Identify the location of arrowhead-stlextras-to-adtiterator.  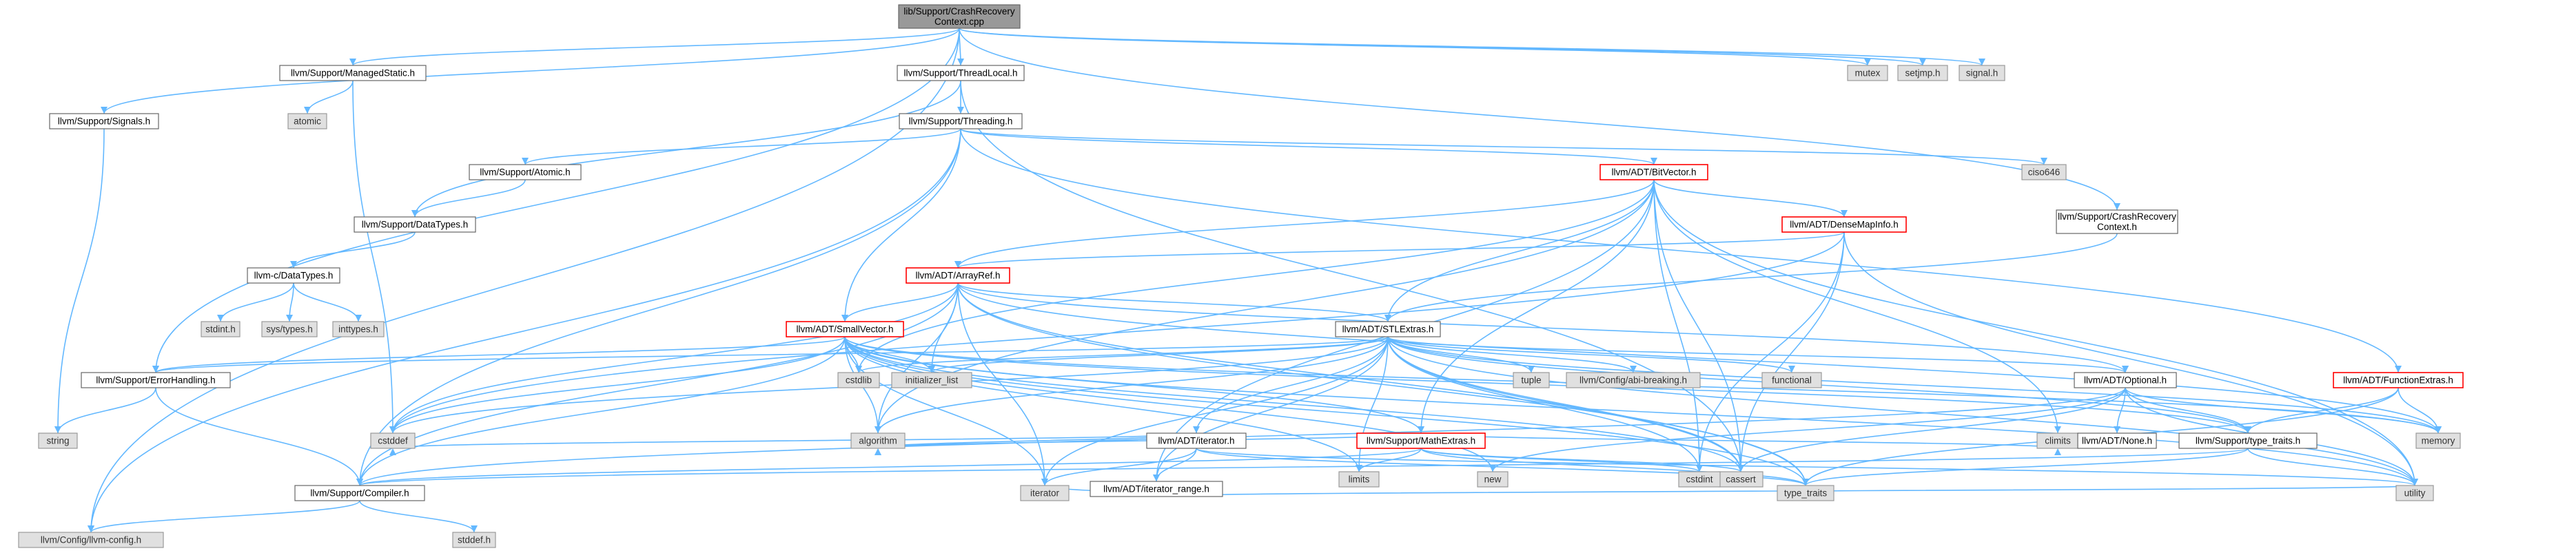
(1196, 429).